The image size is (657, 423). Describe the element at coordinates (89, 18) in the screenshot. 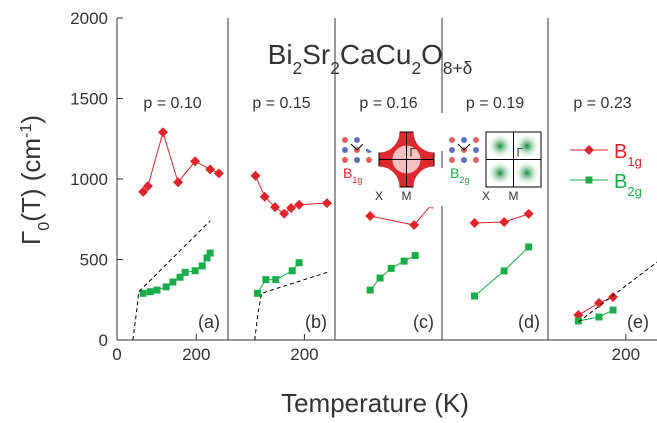

I see `y-tick-label: 2000` at that location.